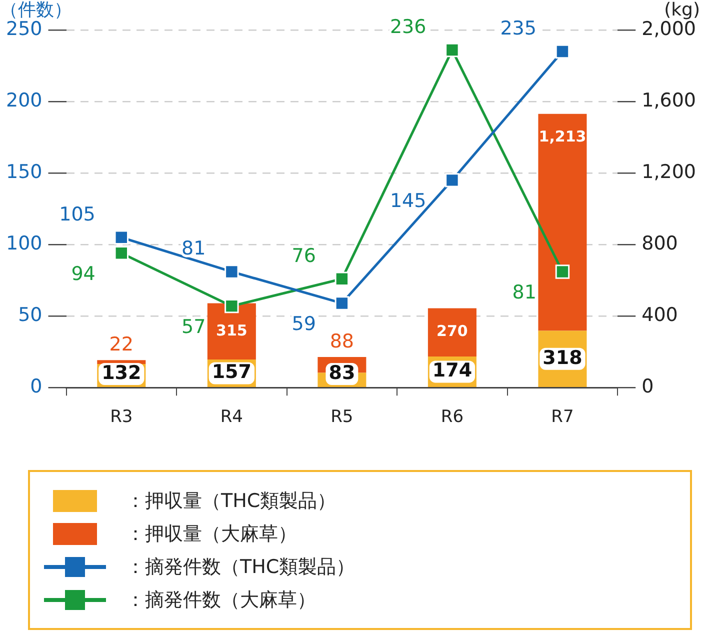 This screenshot has height=631, width=702. I want to click on data-label: 236, so click(408, 27).